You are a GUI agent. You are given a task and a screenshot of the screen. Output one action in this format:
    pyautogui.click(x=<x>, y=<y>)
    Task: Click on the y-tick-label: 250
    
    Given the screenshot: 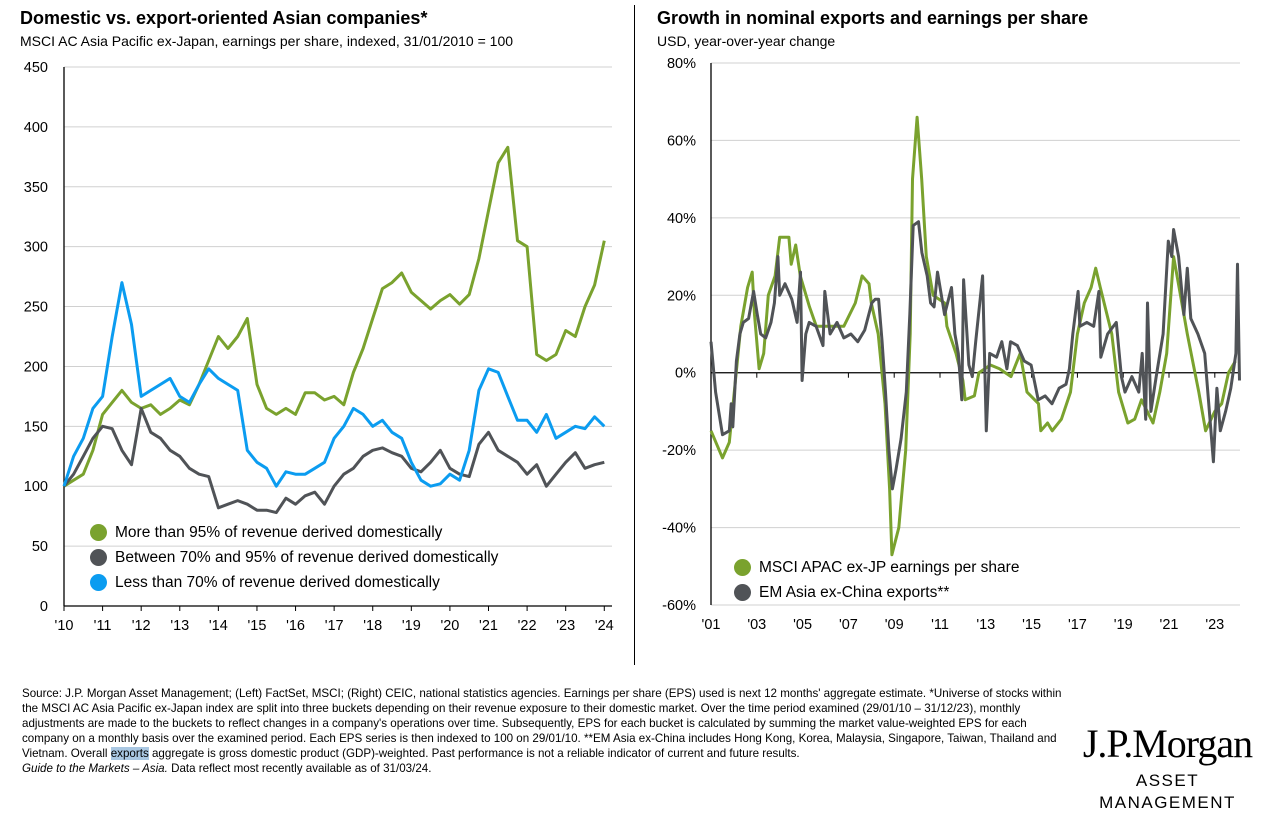 What is the action you would take?
    pyautogui.click(x=36, y=308)
    